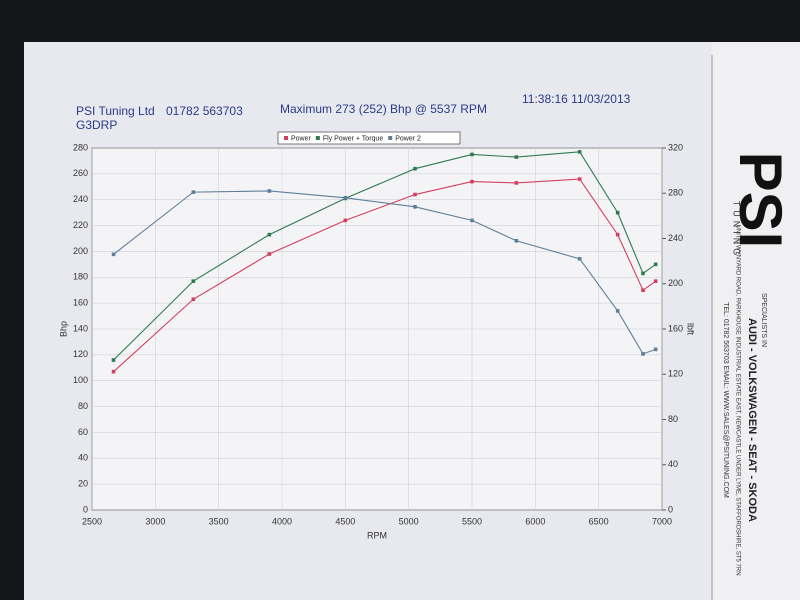 The width and height of the screenshot is (800, 600). Describe the element at coordinates (80, 277) in the screenshot. I see `y-tick-label: 180` at that location.